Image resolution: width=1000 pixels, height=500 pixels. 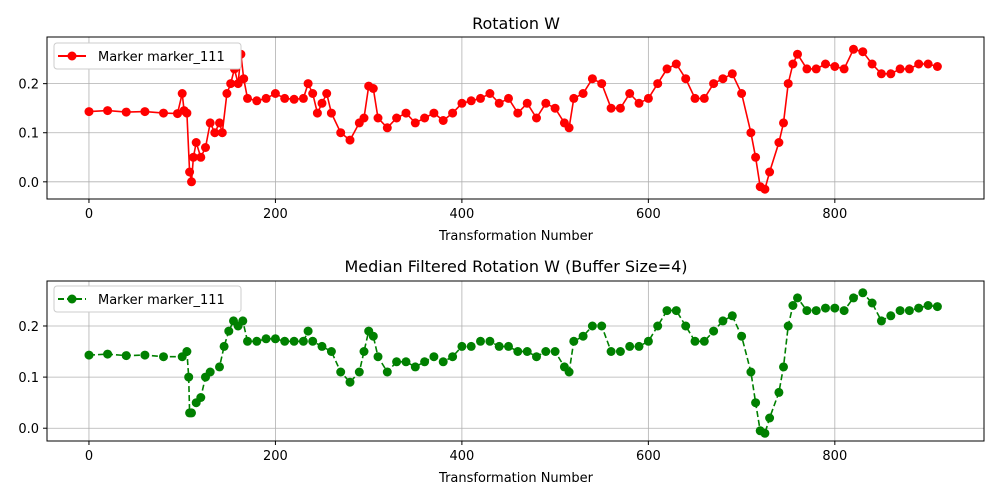 I want to click on x-axis-label: Transformation Number, so click(x=516, y=478).